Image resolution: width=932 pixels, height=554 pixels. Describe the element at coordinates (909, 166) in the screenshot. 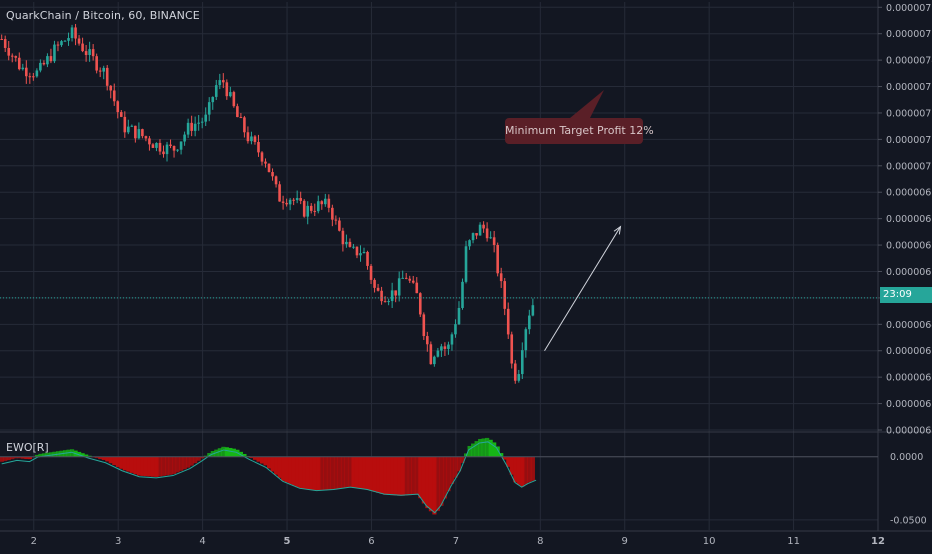

I see `price-tick-label: 0.00000700` at that location.